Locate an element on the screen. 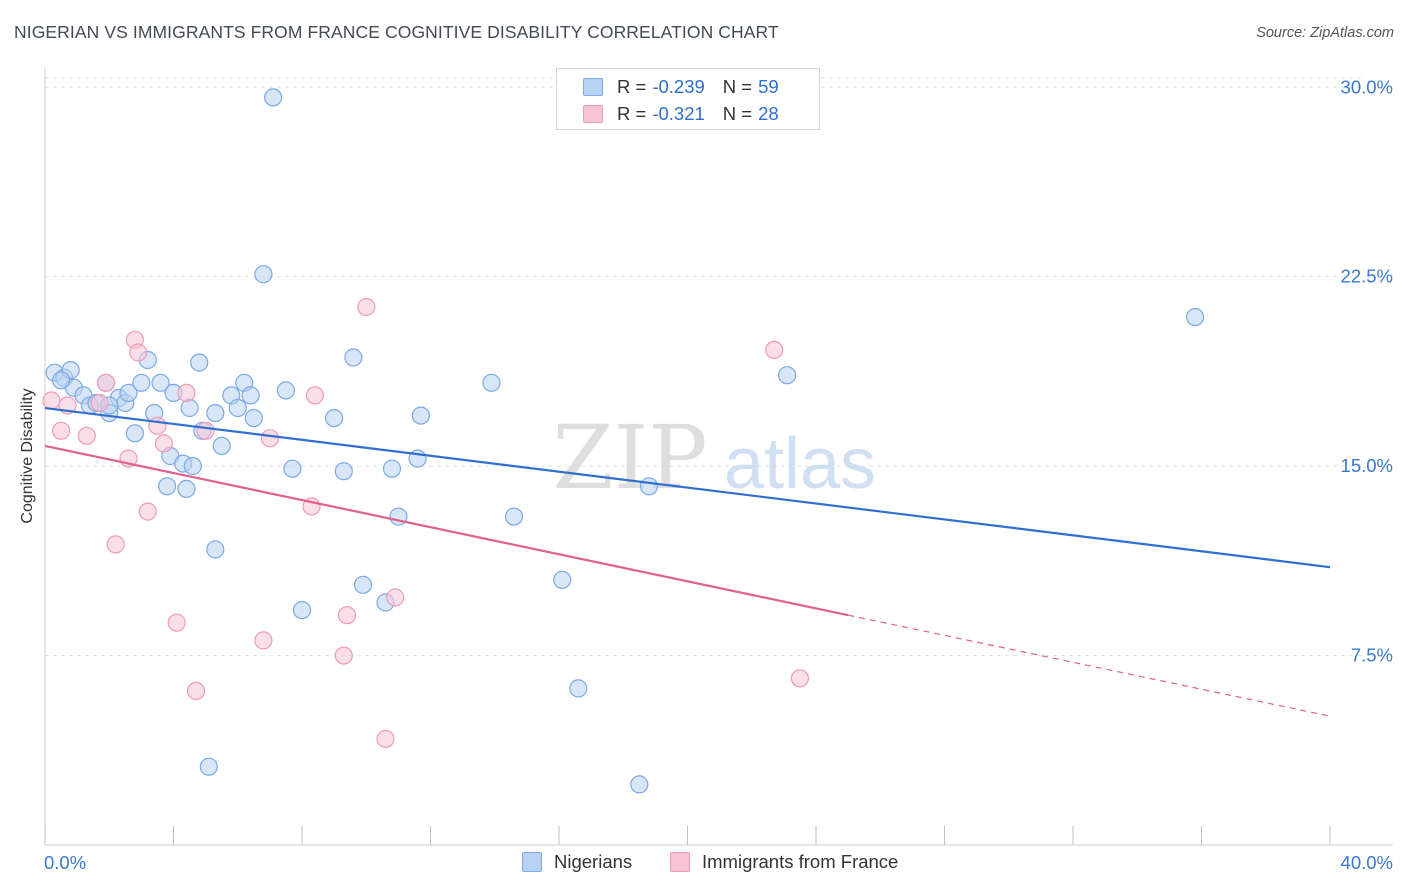  y-tick-label: 7.5% is located at coordinates (1372, 655).